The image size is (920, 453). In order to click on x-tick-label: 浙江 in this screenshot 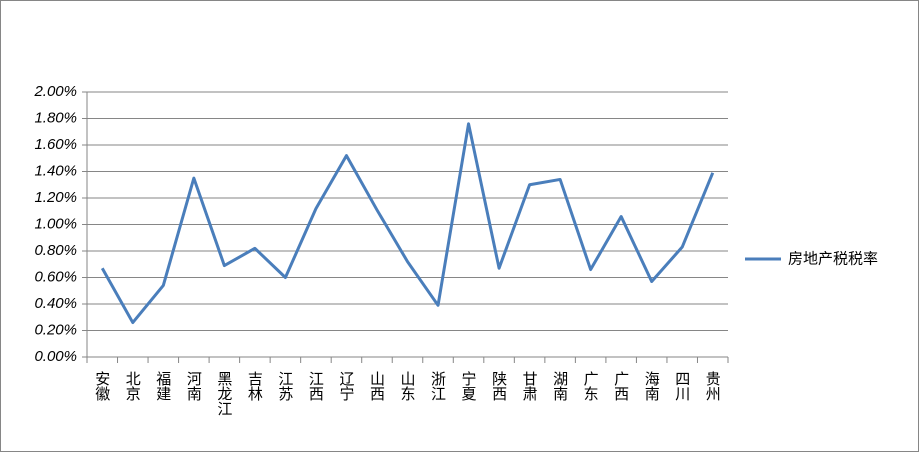, I will do `click(438, 386)`.